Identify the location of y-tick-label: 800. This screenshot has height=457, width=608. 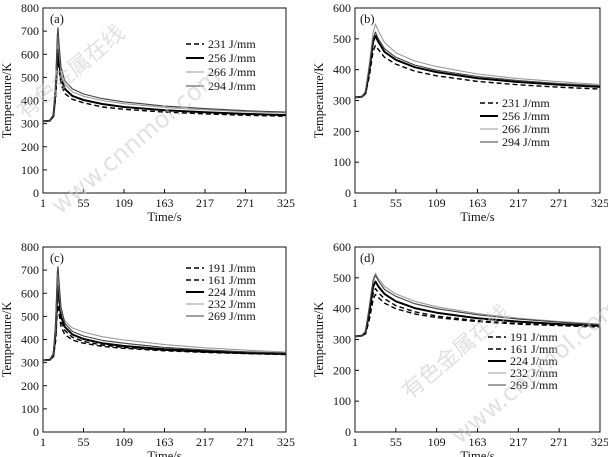
(30, 8).